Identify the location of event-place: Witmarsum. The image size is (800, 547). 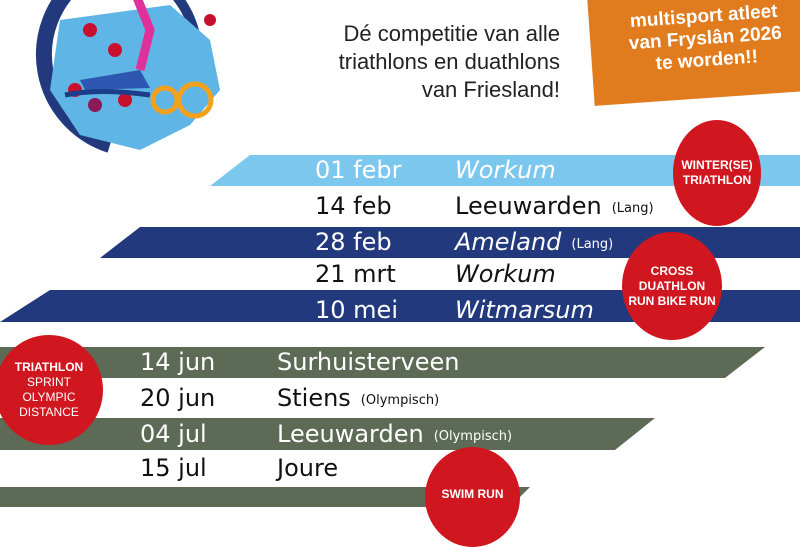
(524, 310).